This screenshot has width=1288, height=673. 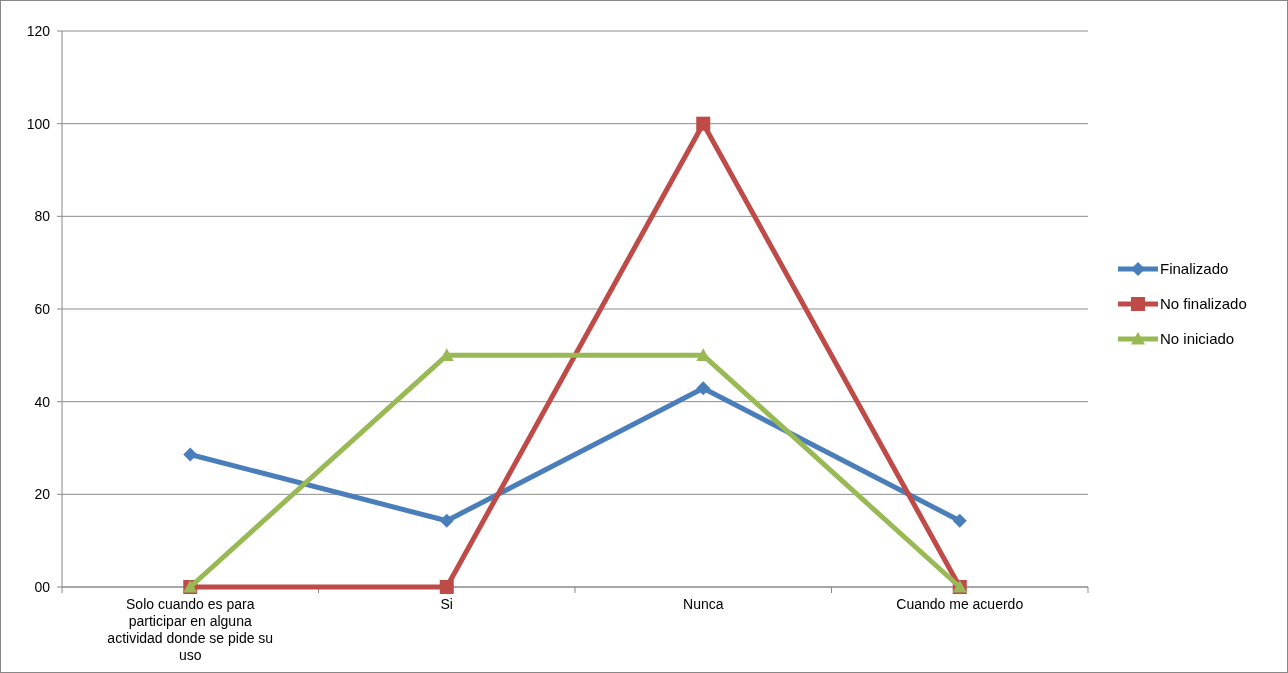 What do you see at coordinates (1194, 269) in the screenshot?
I see `legend-label: Finalizado` at bounding box center [1194, 269].